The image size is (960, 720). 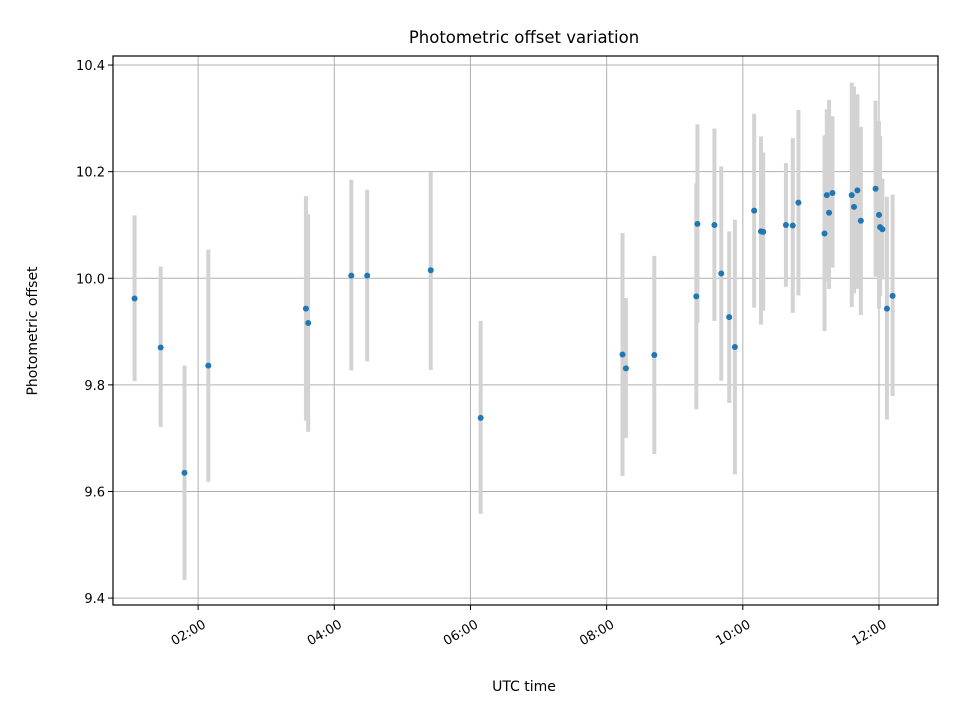 What do you see at coordinates (33, 331) in the screenshot?
I see `y-axis-label: Photometric offset` at bounding box center [33, 331].